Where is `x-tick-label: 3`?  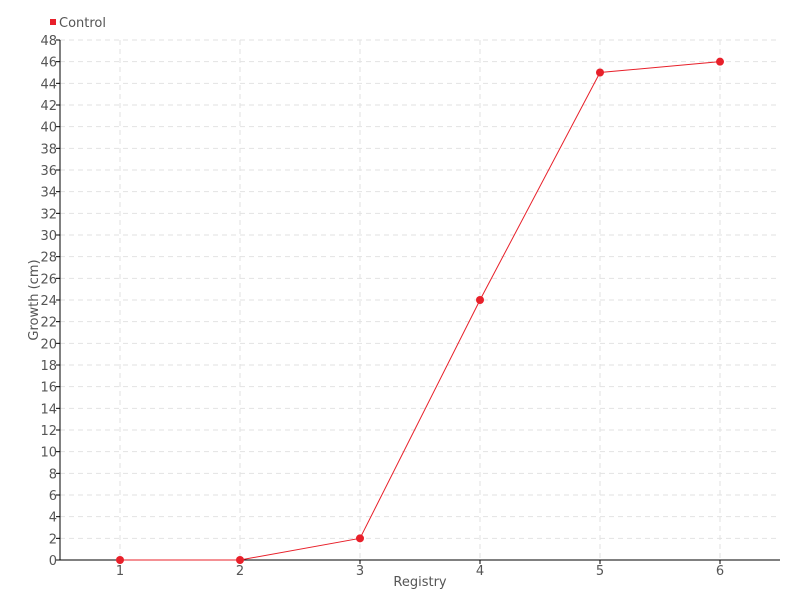 x-tick-label: 3 is located at coordinates (360, 571).